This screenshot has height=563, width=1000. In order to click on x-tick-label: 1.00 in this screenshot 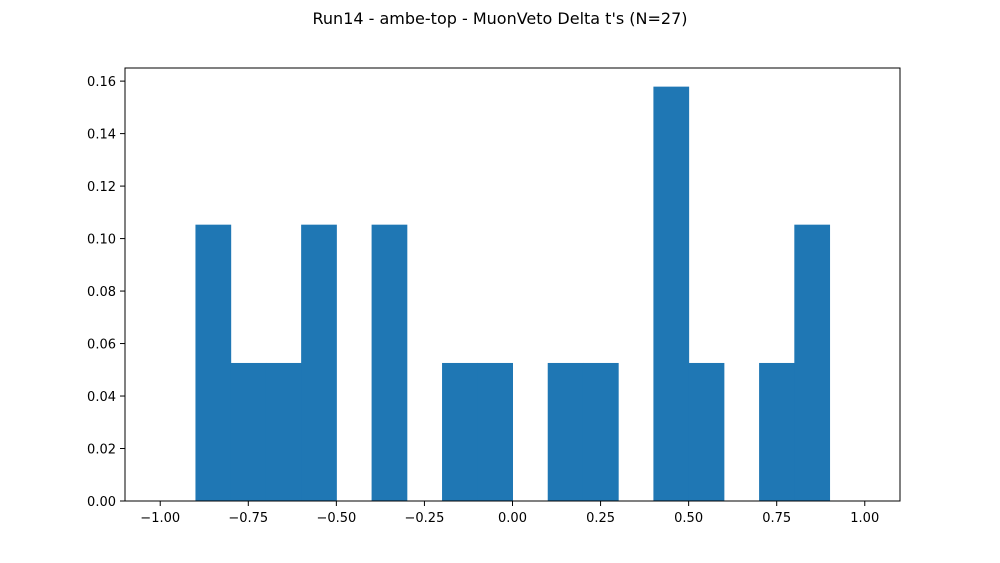, I will do `click(864, 518)`.